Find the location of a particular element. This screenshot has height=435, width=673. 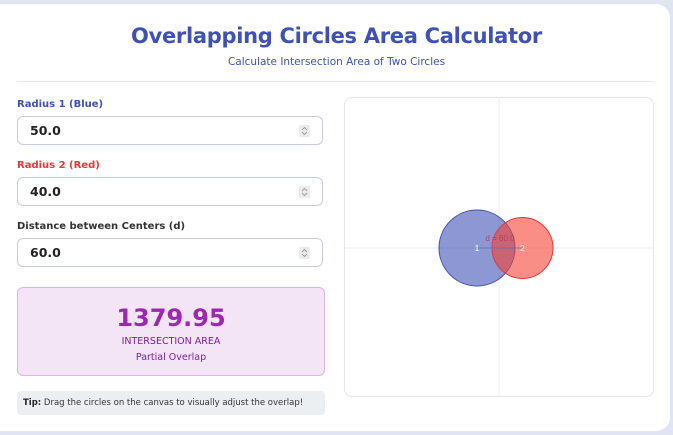

overlap-status: Partial Overlap is located at coordinates (171, 357).